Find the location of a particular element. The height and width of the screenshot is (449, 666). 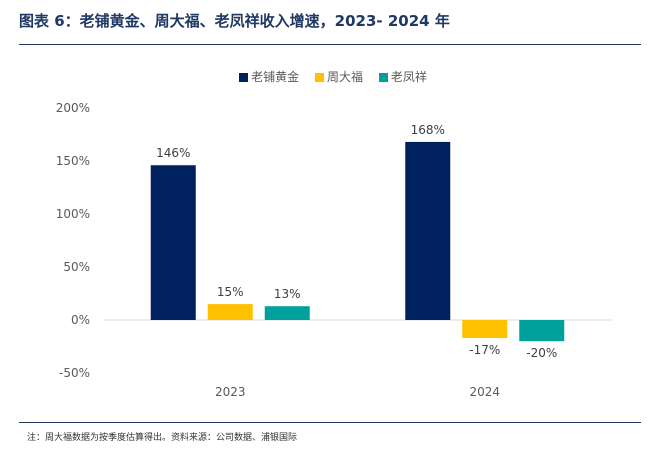

legend-label-chowtaifook: 周大福 is located at coordinates (344, 77).